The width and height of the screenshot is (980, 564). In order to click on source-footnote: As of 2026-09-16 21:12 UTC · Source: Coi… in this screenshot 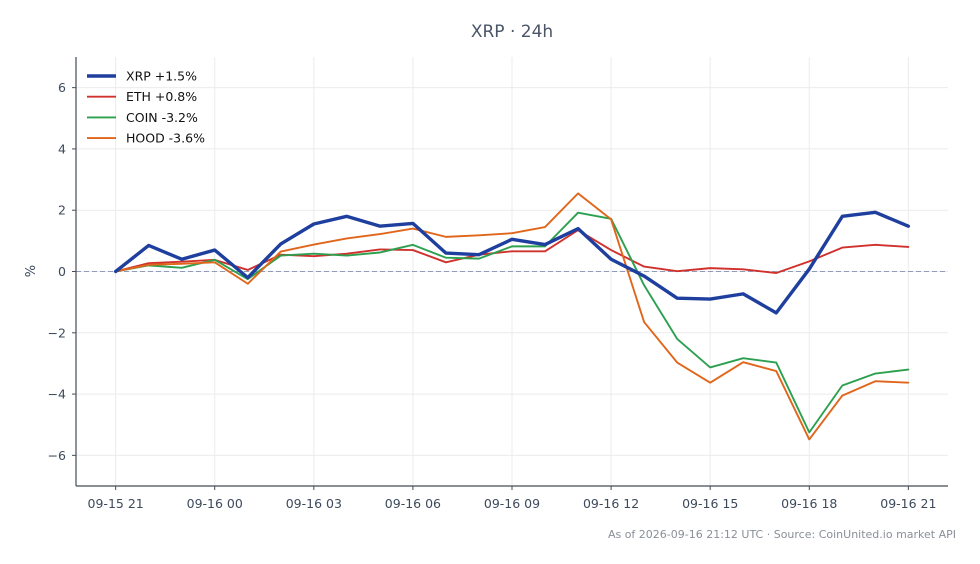, I will do `click(782, 534)`.